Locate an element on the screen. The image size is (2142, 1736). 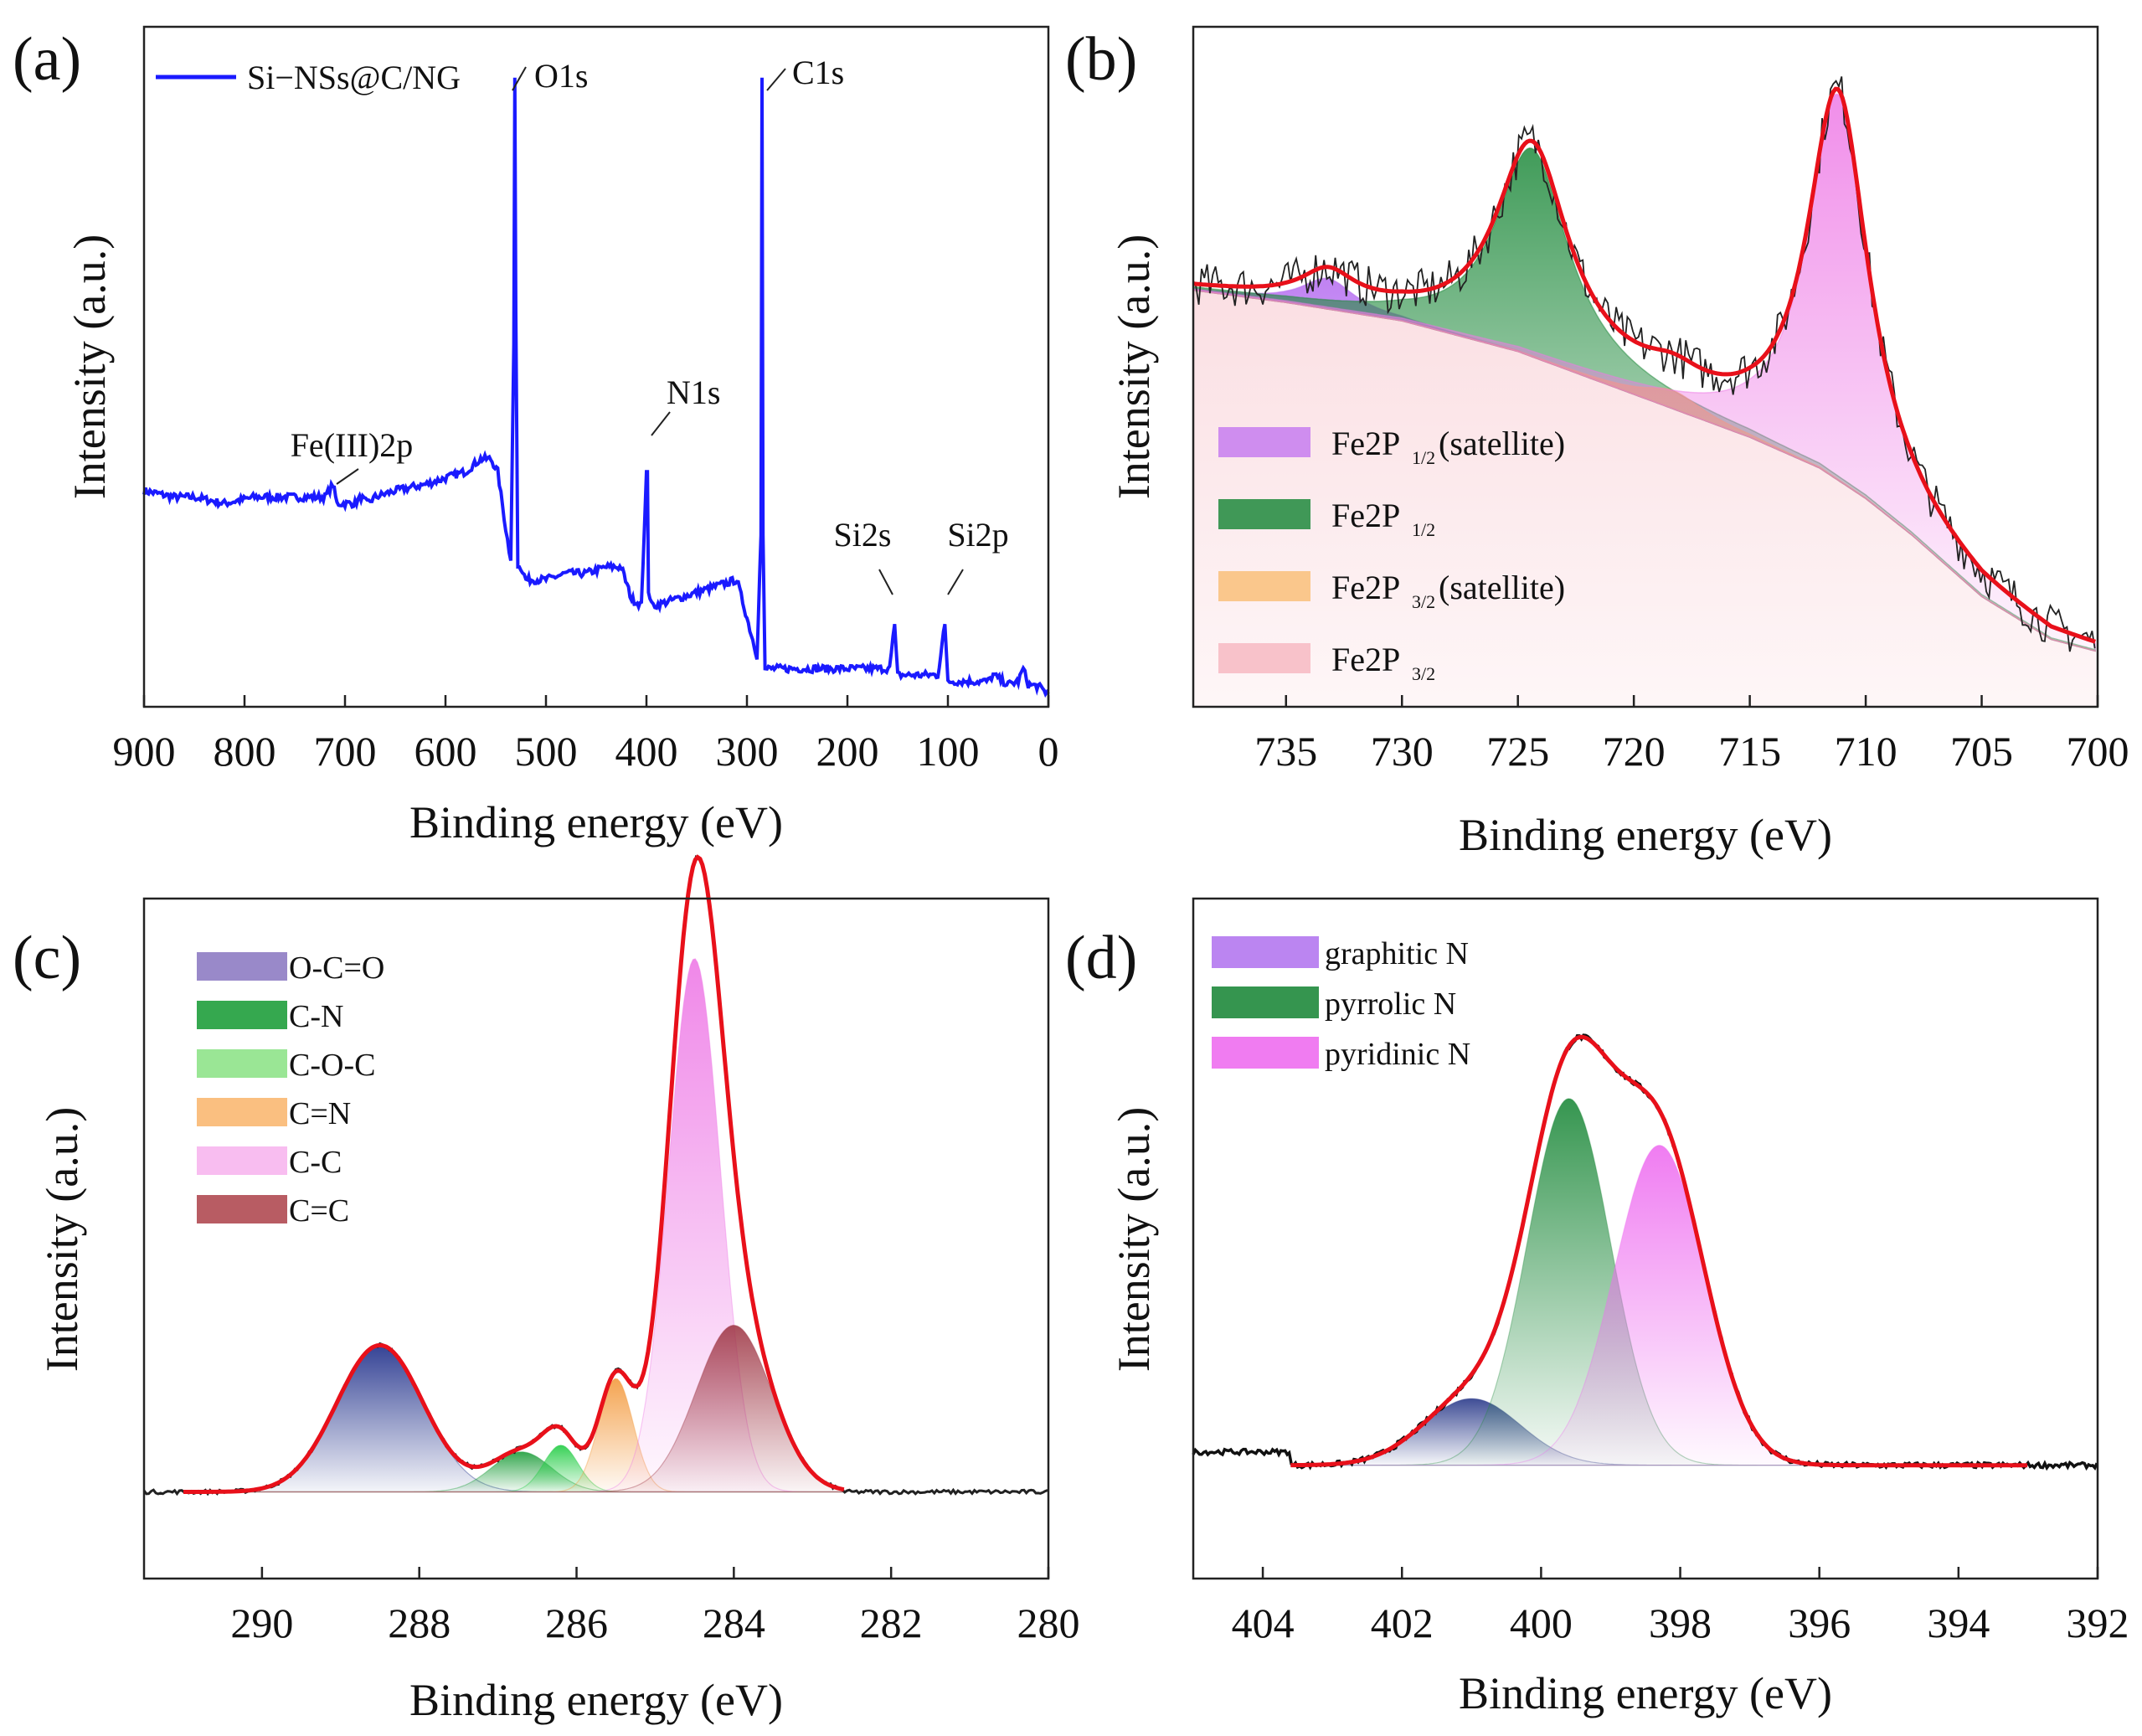
legend-label: O-C=O is located at coordinates (336, 968).